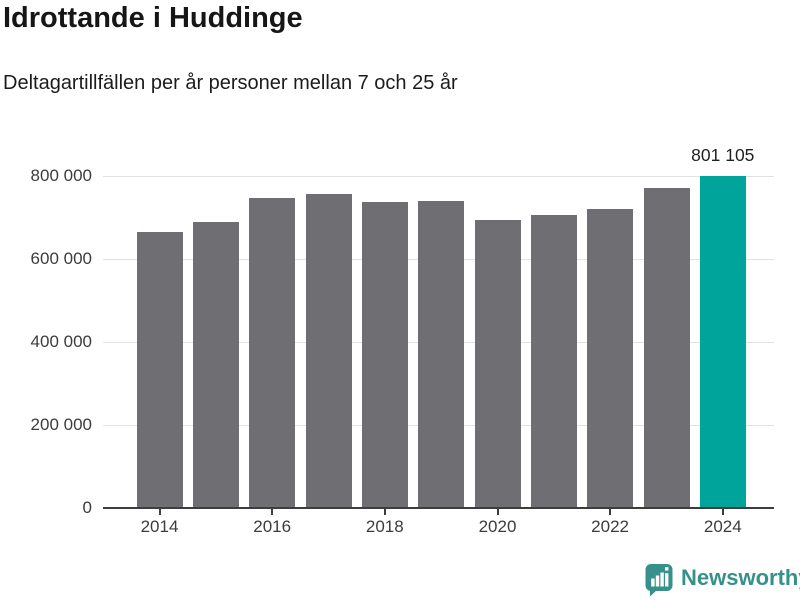 The width and height of the screenshot is (800, 600). I want to click on highlight-value-label: 801 105, so click(723, 154).